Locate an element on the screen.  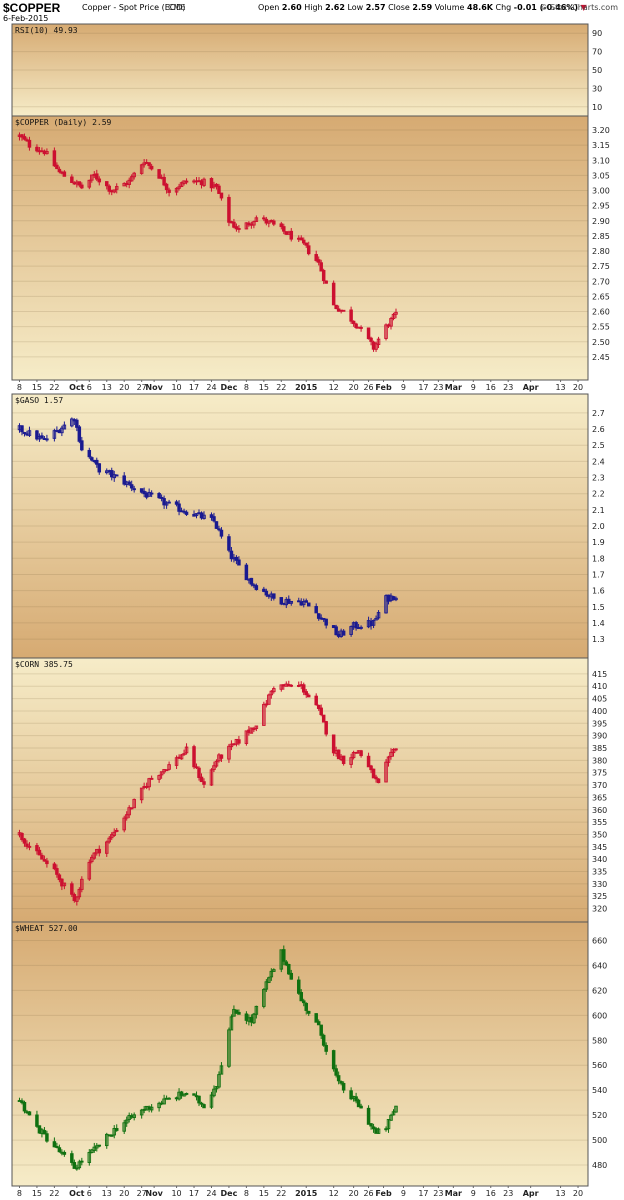
x-axis-upper-tick-23: 23 is located at coordinates (438, 387).